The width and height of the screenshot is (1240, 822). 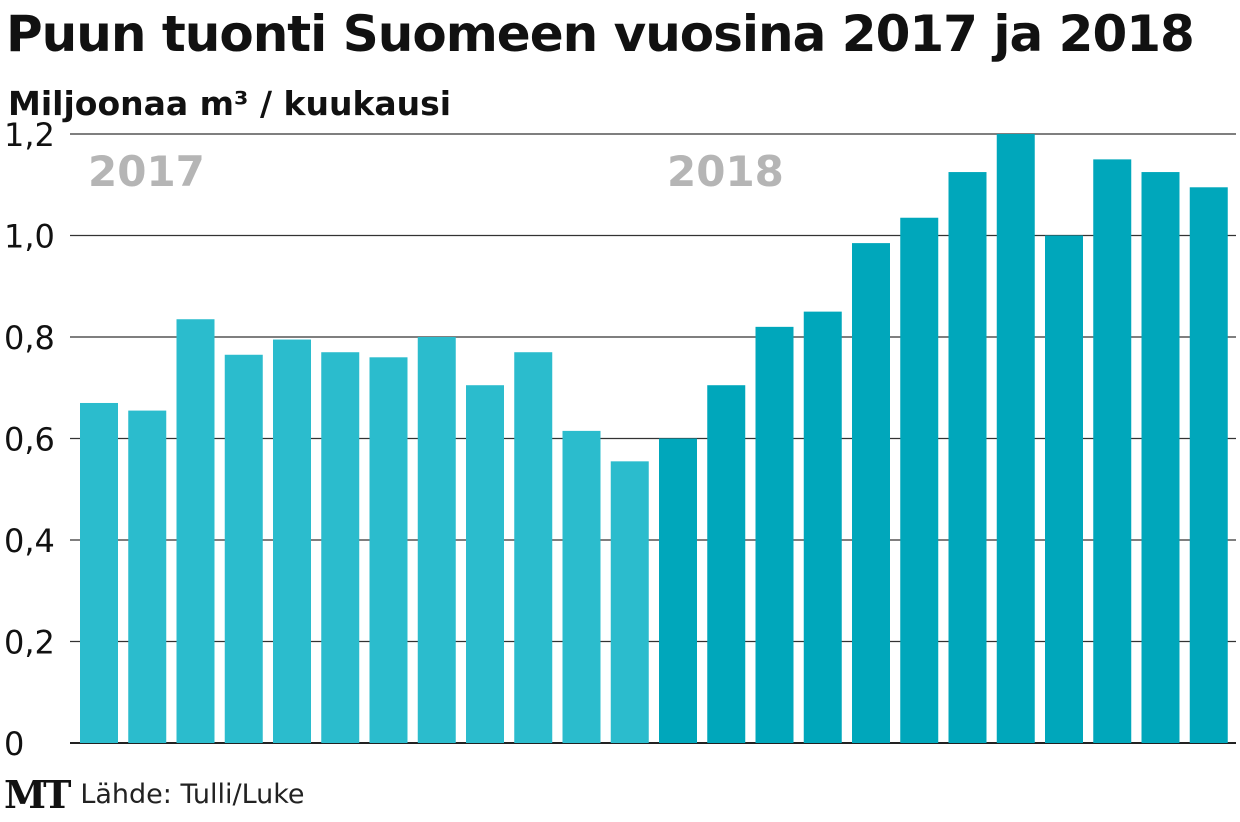 I want to click on y-tick-label: 0,6, so click(x=29, y=440).